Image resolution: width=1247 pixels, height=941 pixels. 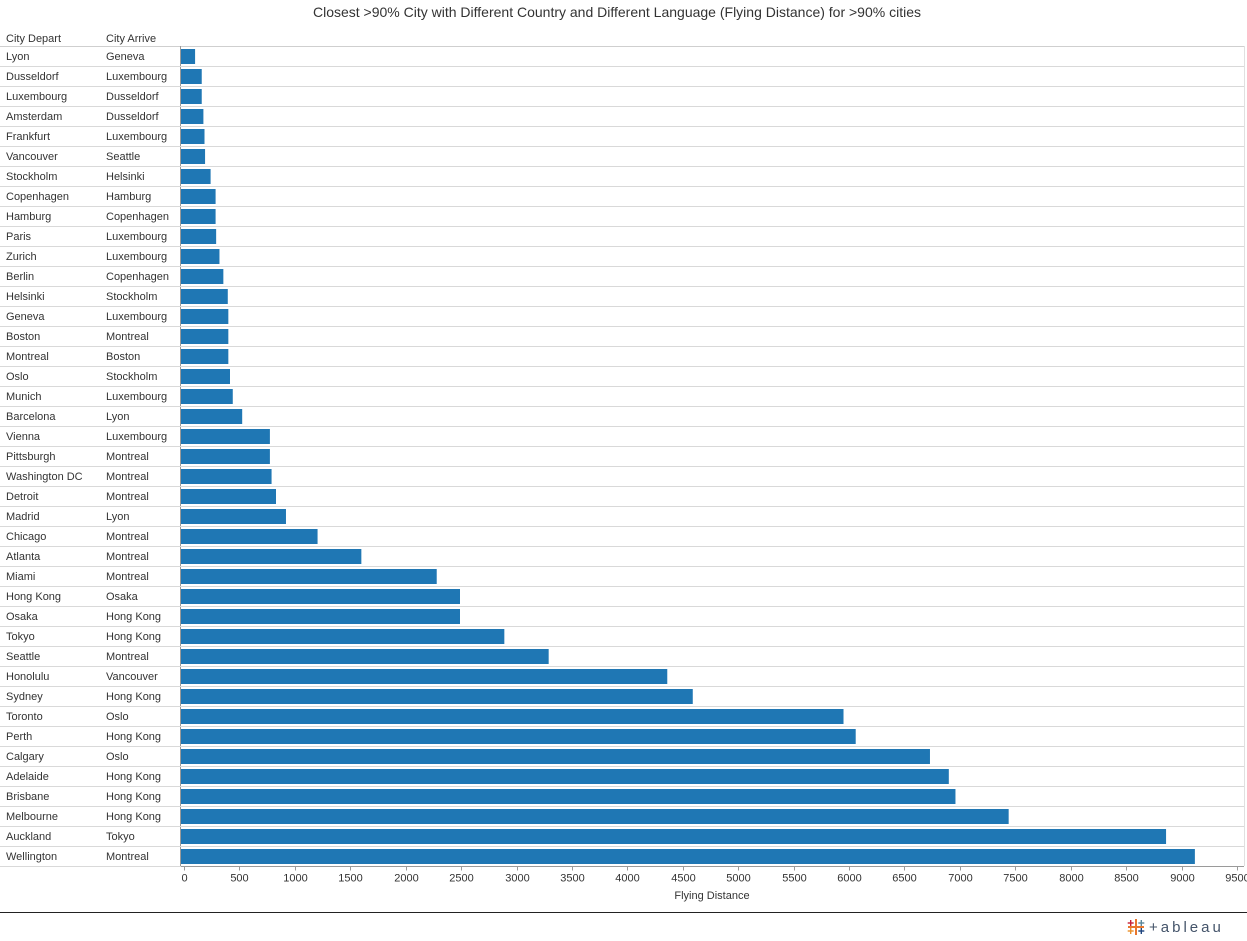 I want to click on x-tick-label: 0, so click(x=184, y=879).